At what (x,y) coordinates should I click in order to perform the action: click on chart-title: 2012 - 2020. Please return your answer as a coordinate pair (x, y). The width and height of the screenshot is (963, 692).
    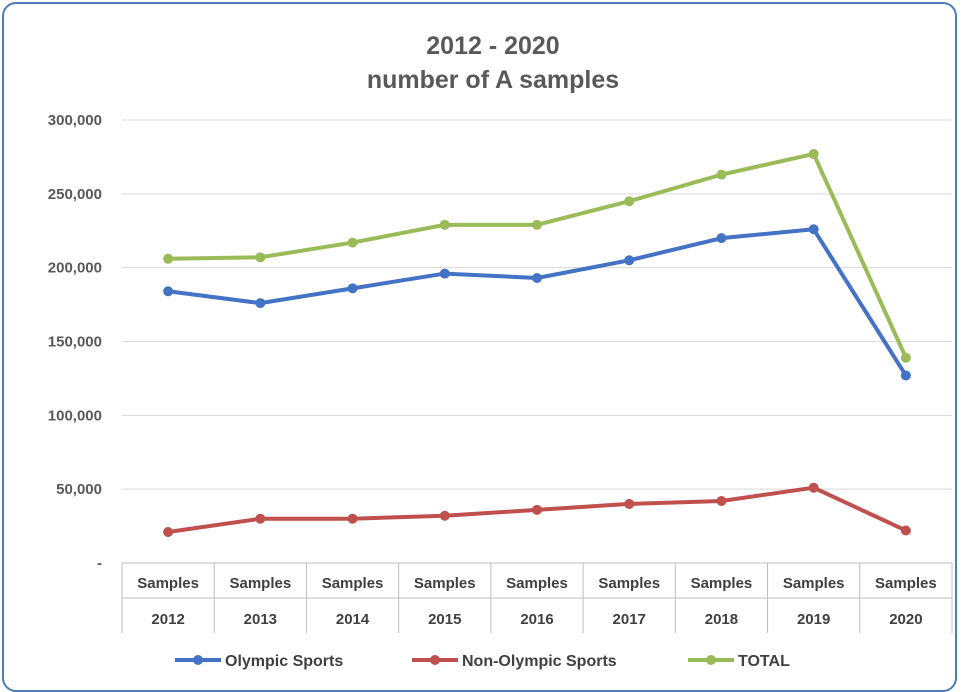
    Looking at the image, I should click on (492, 46).